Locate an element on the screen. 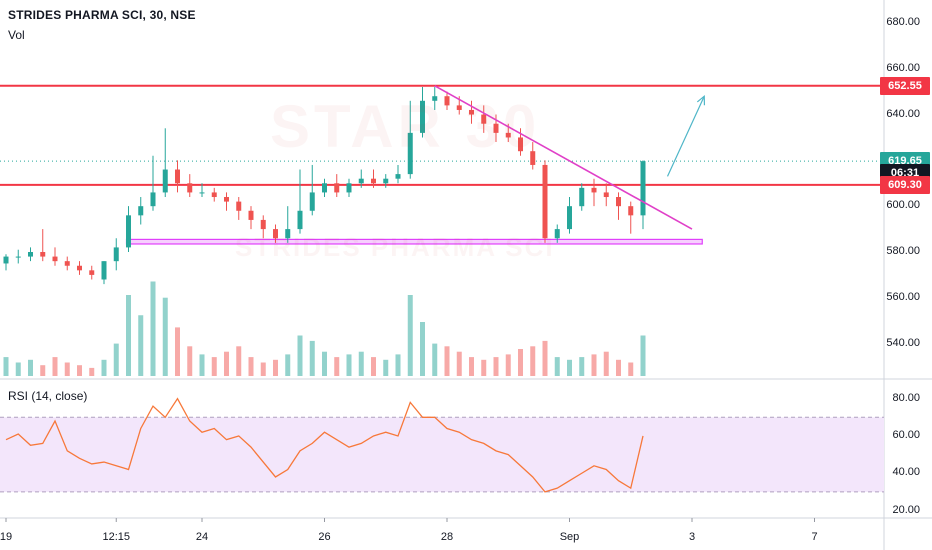 Image resolution: width=932 pixels, height=550 pixels. trendline is located at coordinates (563, 157).